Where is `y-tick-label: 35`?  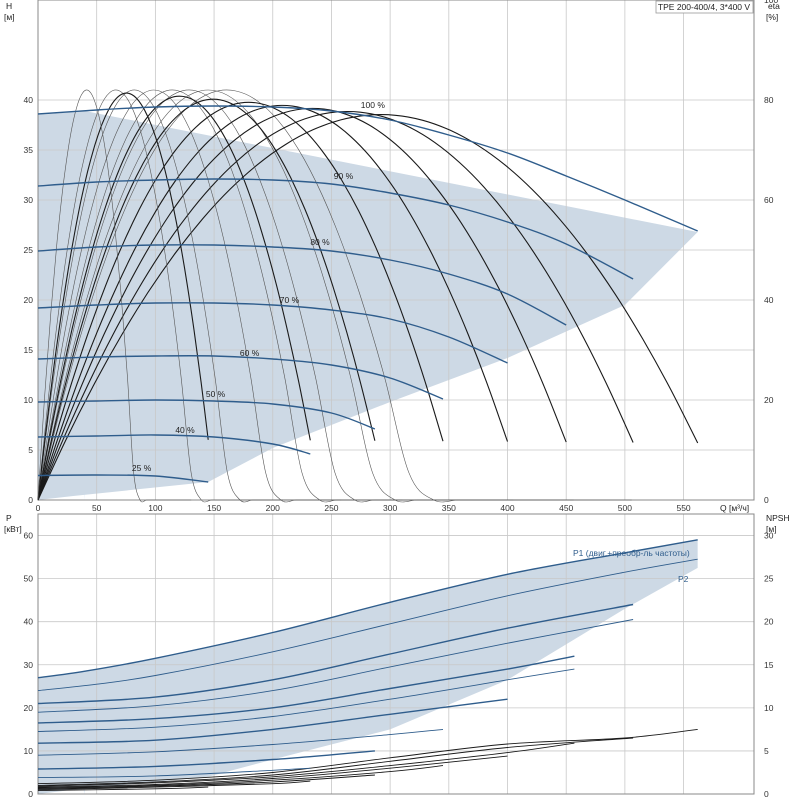
y-tick-label: 35 is located at coordinates (29, 150).